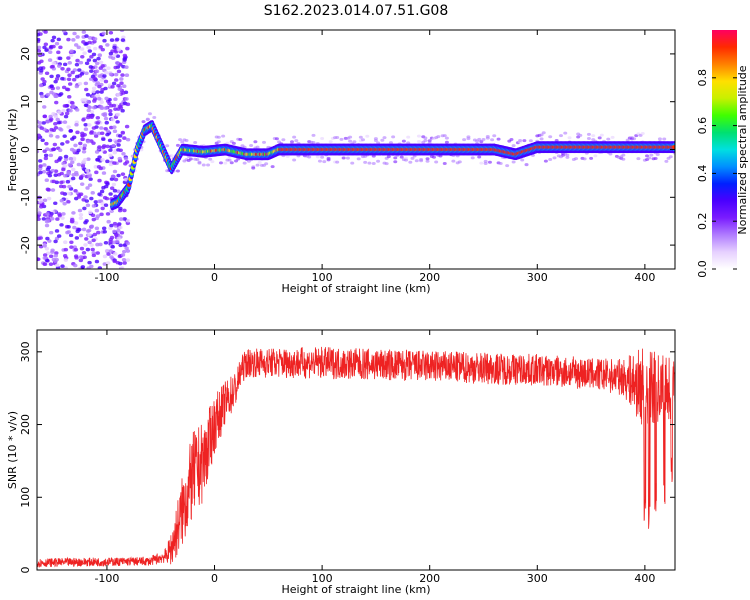 This screenshot has height=600, width=750. I want to click on colorbar-ticks: 0.0 0.2 0.4 0.6 0.8, so click(716, 173).